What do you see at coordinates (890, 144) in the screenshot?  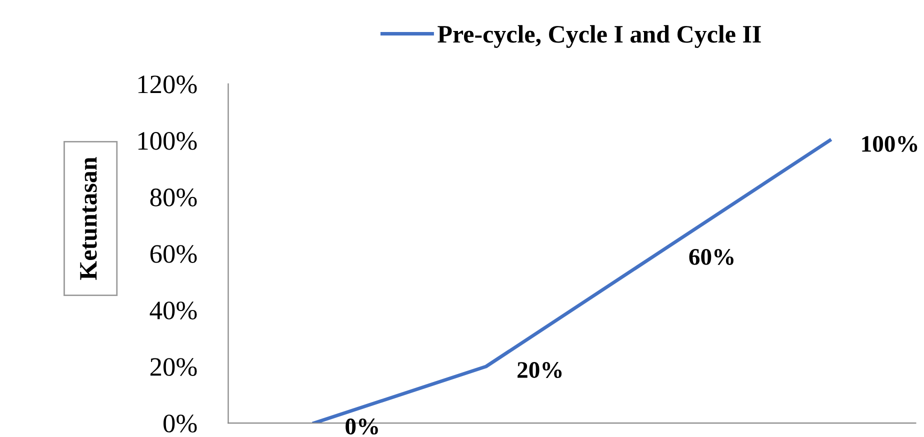 I see `data-label: 100%` at bounding box center [890, 144].